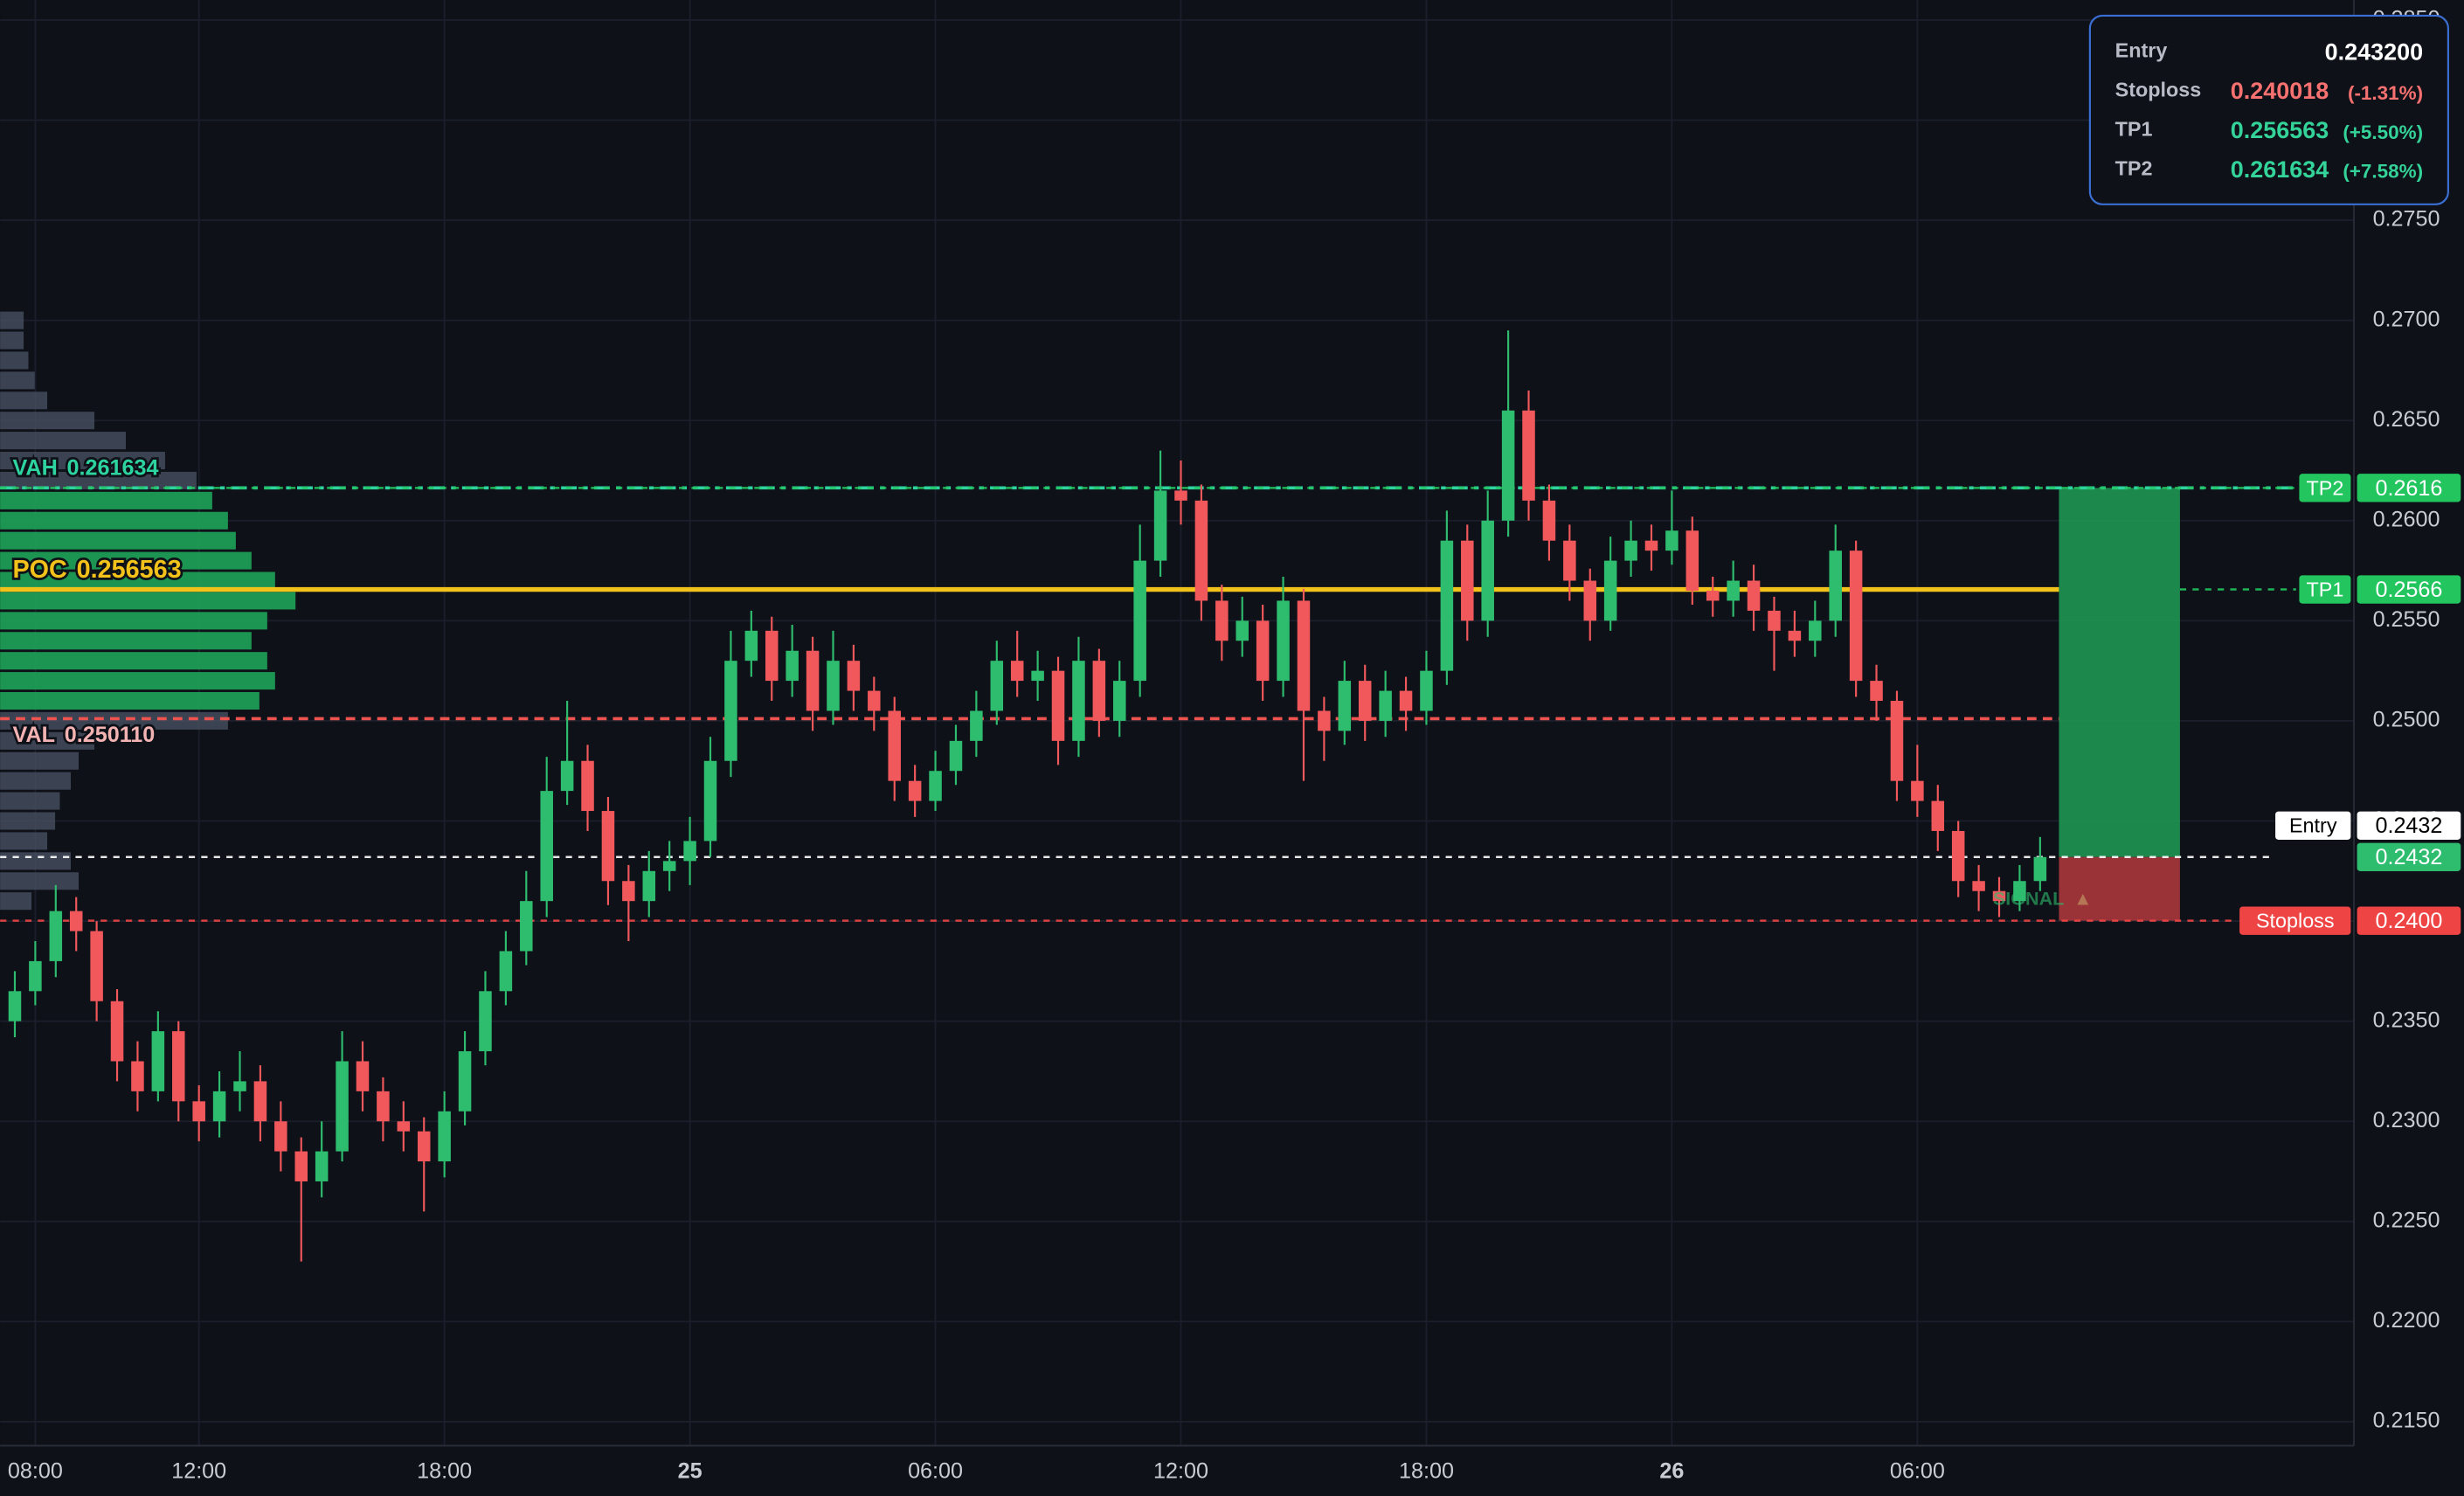 The height and width of the screenshot is (1496, 2464). What do you see at coordinates (2409, 589) in the screenshot?
I see `level-value-badge` at bounding box center [2409, 589].